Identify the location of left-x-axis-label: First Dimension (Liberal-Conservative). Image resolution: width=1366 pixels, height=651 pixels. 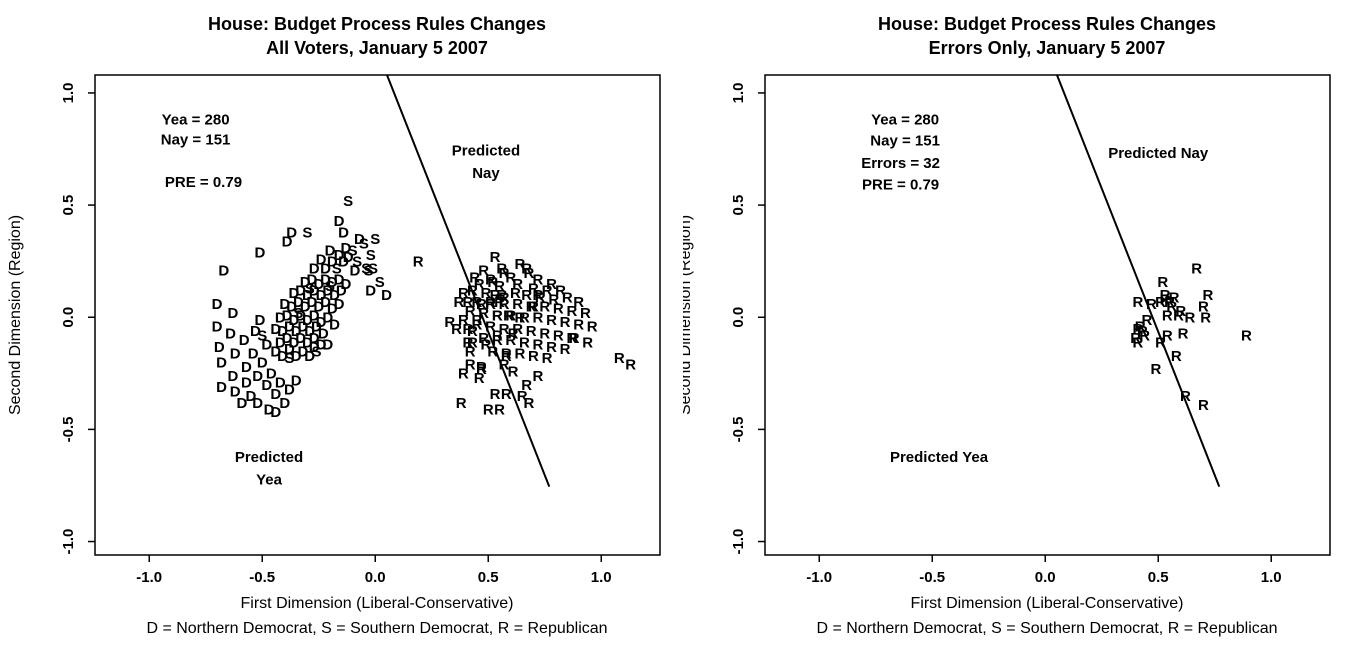
(377, 603).